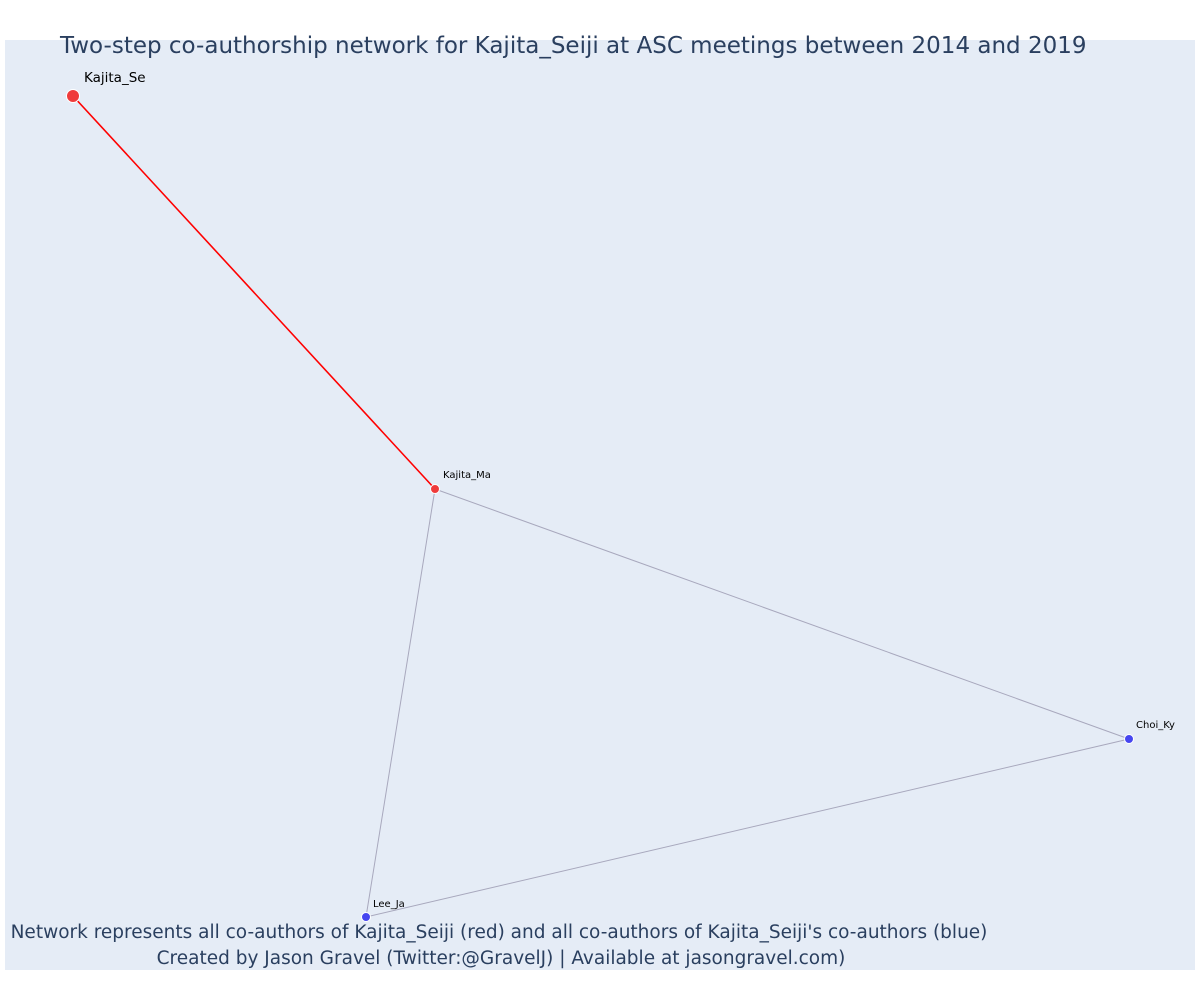 The image size is (1200, 1000). I want to click on node-label-kajita-ma: Kajita_Ma, so click(467, 475).